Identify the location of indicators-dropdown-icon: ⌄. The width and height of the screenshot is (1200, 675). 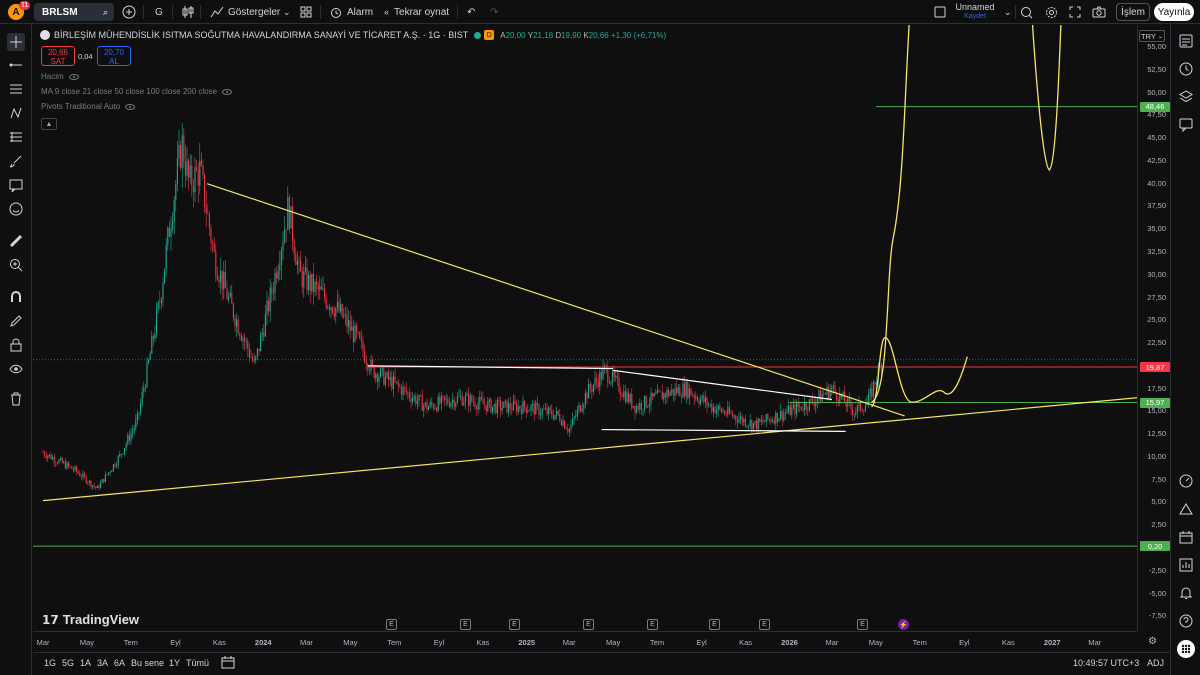
(287, 11).